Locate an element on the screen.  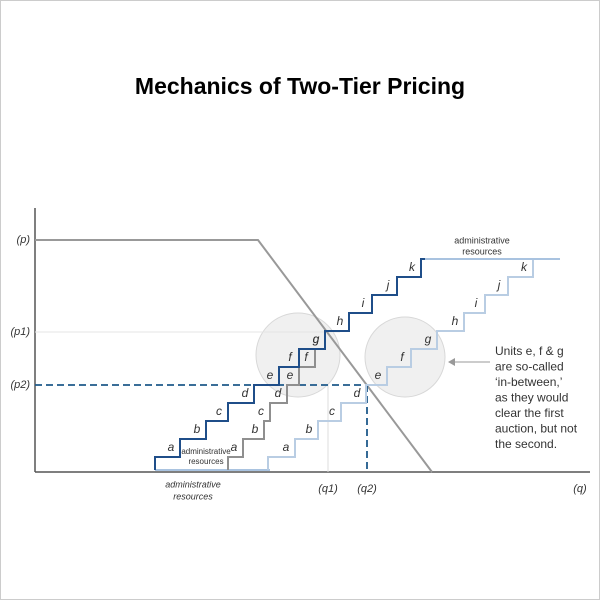
y-label: (p) is located at coordinates (24, 240).